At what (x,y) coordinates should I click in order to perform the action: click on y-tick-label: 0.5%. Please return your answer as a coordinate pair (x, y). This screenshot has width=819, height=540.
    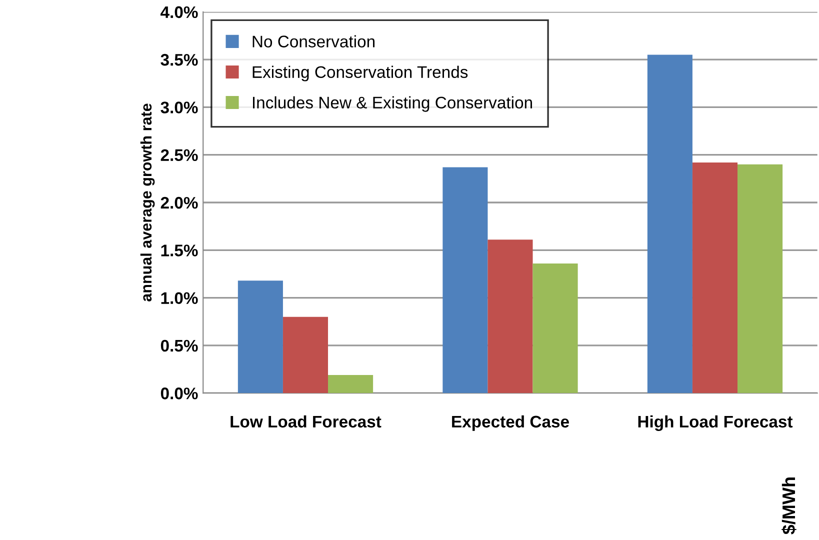
    Looking at the image, I should click on (179, 346).